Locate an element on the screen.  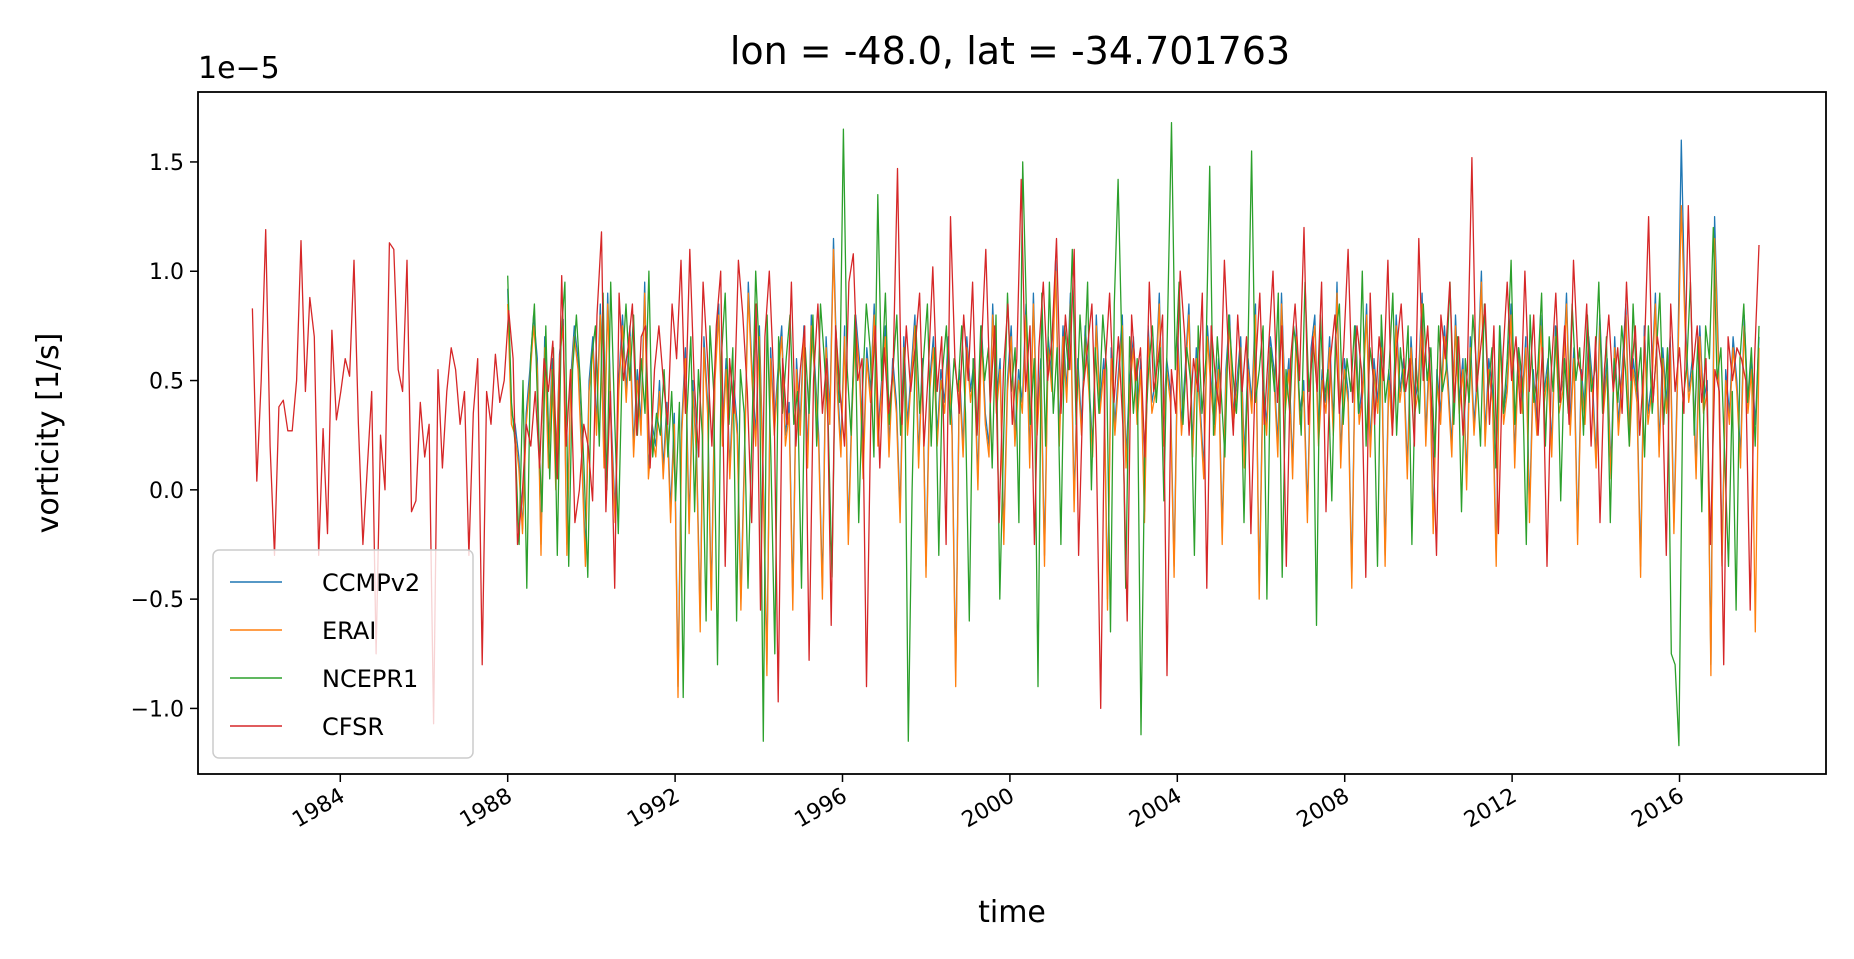
y-tick-label: 1.0 is located at coordinates (166, 272).